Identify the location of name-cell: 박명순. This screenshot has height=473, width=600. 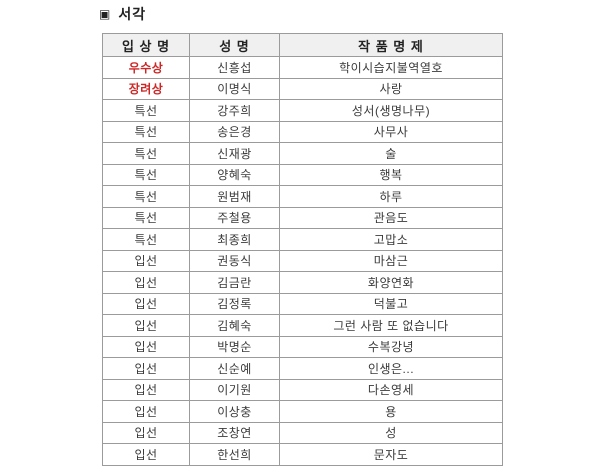
(234, 346).